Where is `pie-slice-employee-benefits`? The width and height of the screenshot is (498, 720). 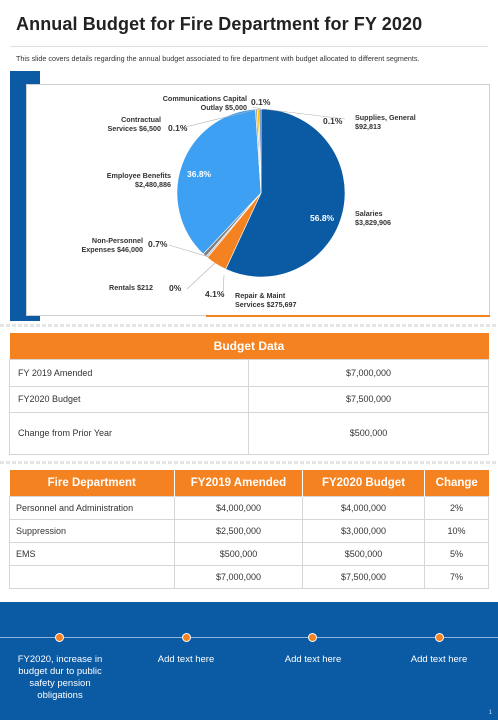 pie-slice-employee-benefits is located at coordinates (219, 181).